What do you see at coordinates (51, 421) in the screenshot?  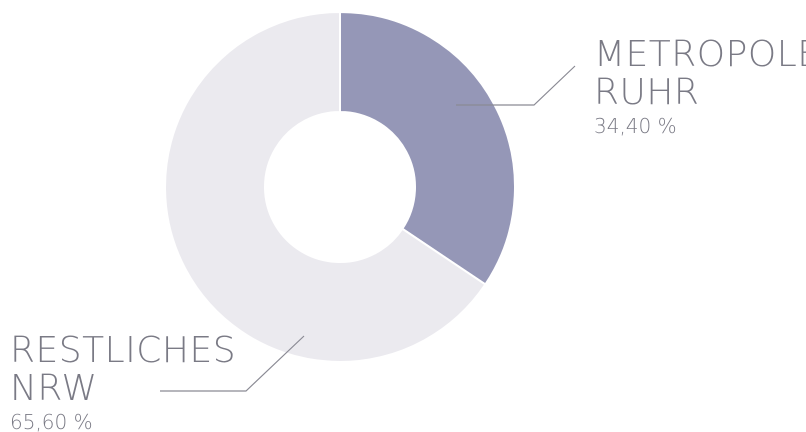 I see `data-label-restliches-nrw: 65,60 %` at bounding box center [51, 421].